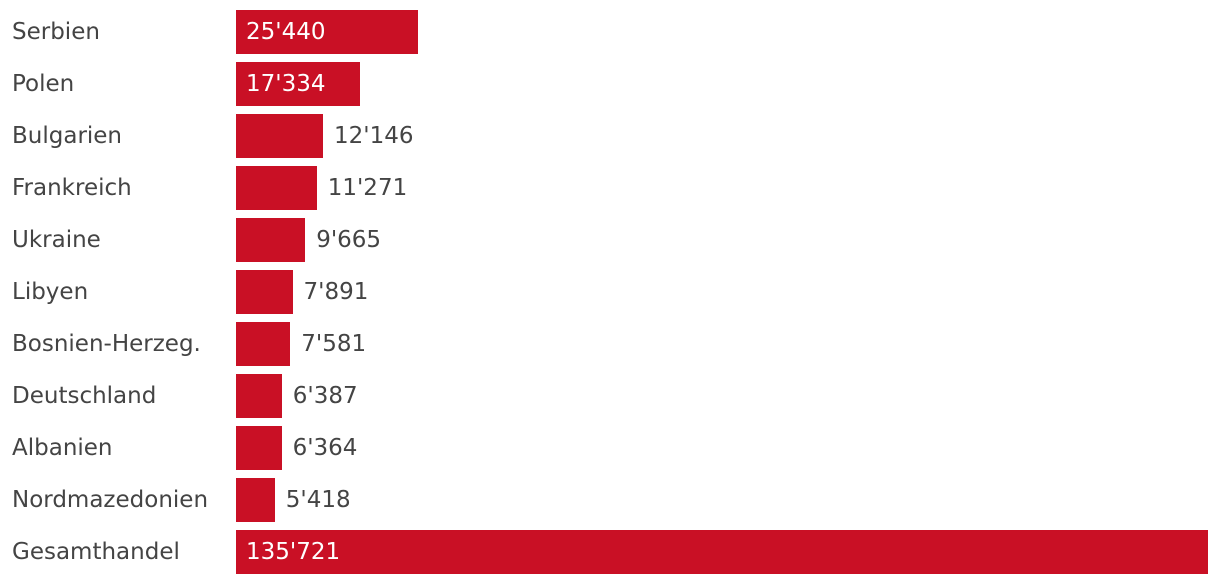 The image size is (1220, 584). What do you see at coordinates (610, 32) in the screenshot?
I see `bar-row: Serbien 25'440` at bounding box center [610, 32].